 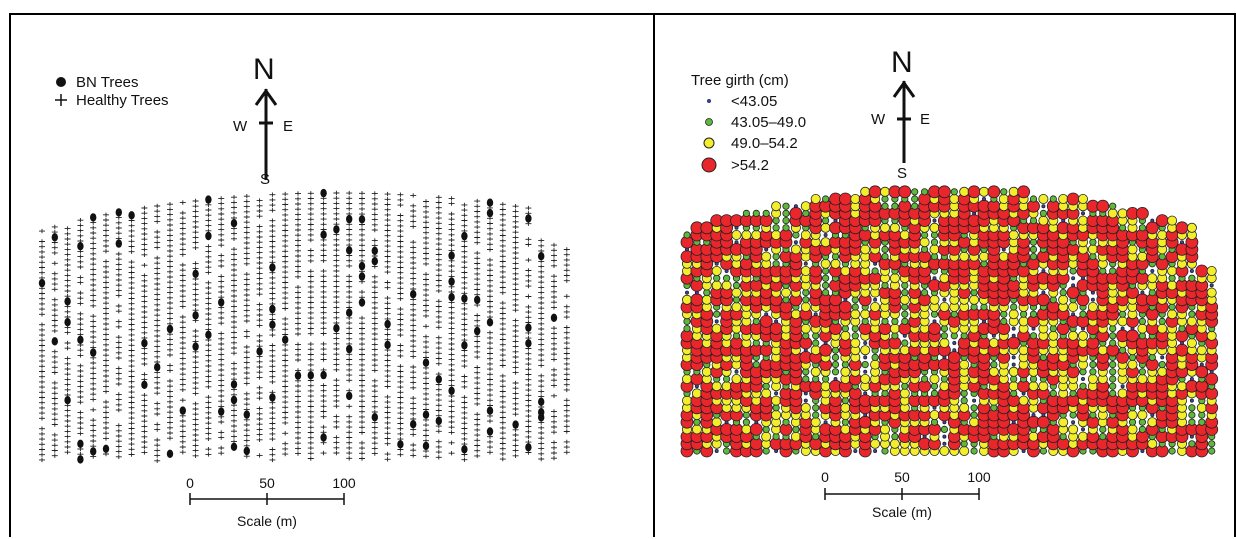 What do you see at coordinates (902, 477) in the screenshot?
I see `scale-tick-50: 50` at bounding box center [902, 477].